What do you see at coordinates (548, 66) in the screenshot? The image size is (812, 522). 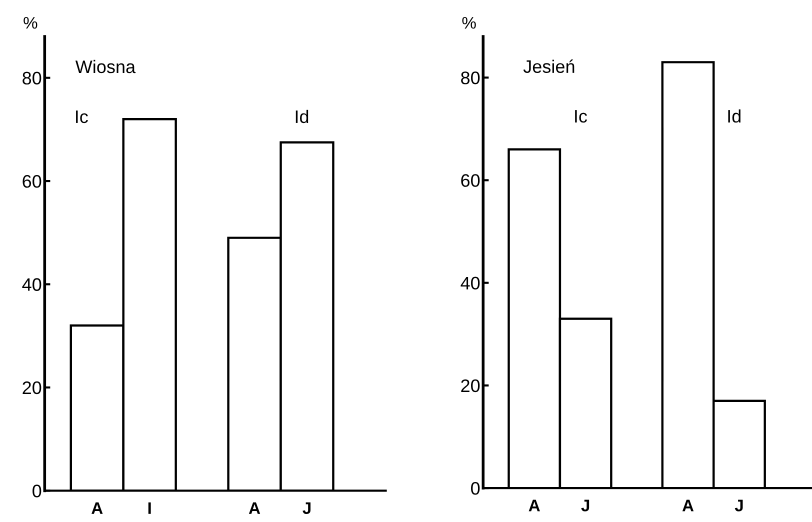 I see `text: Jesień` at bounding box center [548, 66].